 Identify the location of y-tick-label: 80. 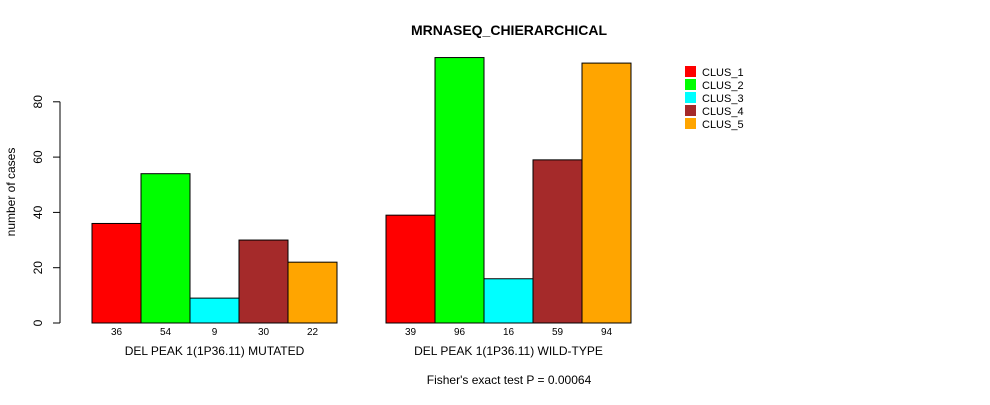
(38, 102).